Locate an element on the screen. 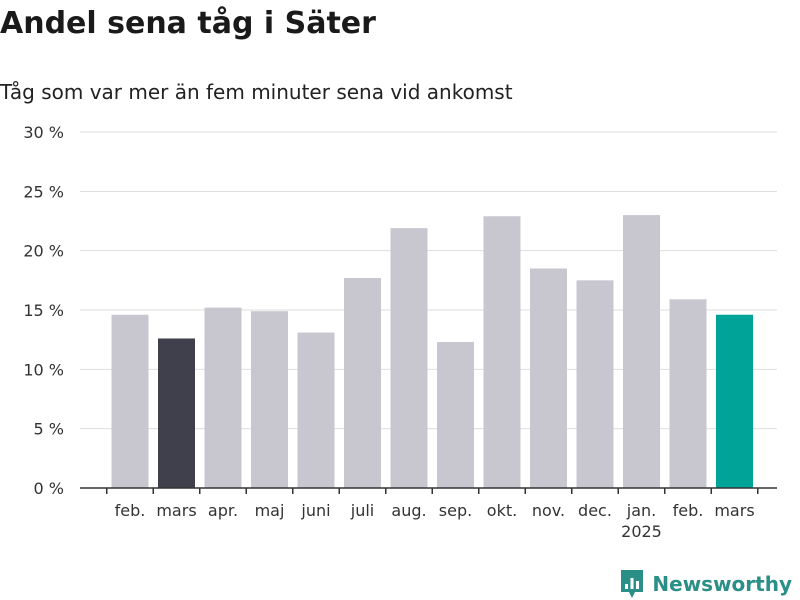  chart-title: Andel sena tåg i Säter is located at coordinates (188, 23).